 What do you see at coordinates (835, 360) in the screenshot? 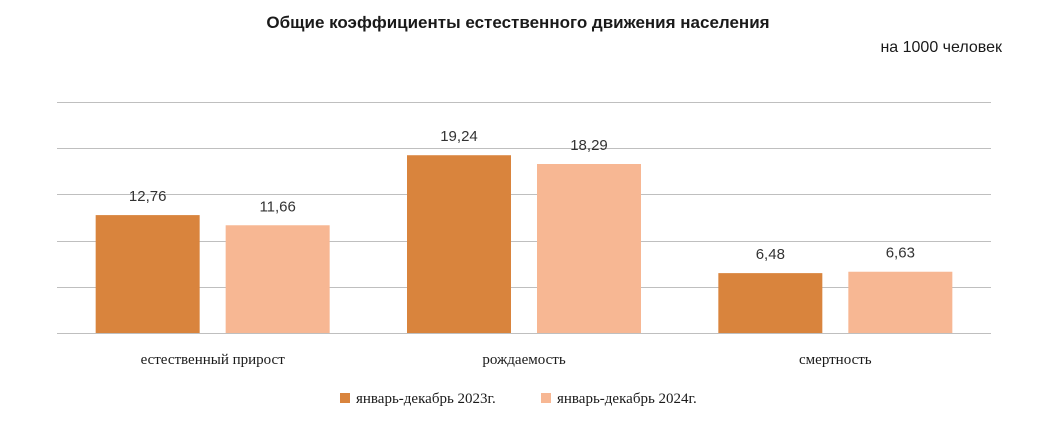
I see `category-label: смертность` at bounding box center [835, 360].